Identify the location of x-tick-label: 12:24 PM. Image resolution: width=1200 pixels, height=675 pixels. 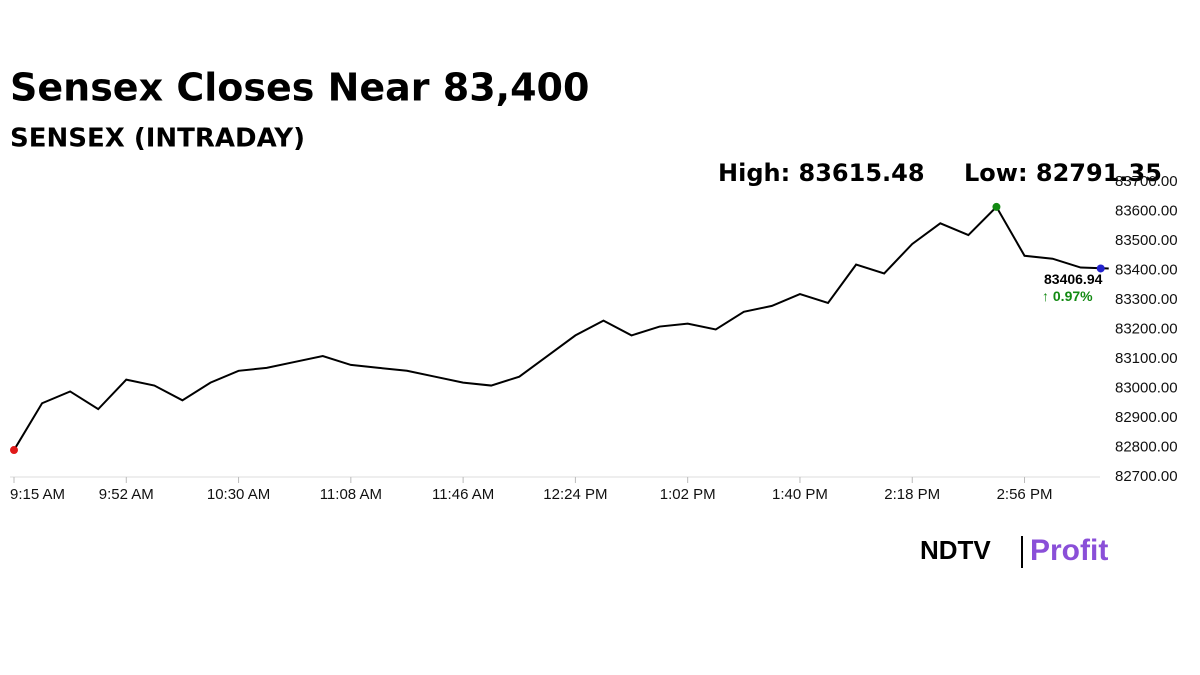
(575, 494).